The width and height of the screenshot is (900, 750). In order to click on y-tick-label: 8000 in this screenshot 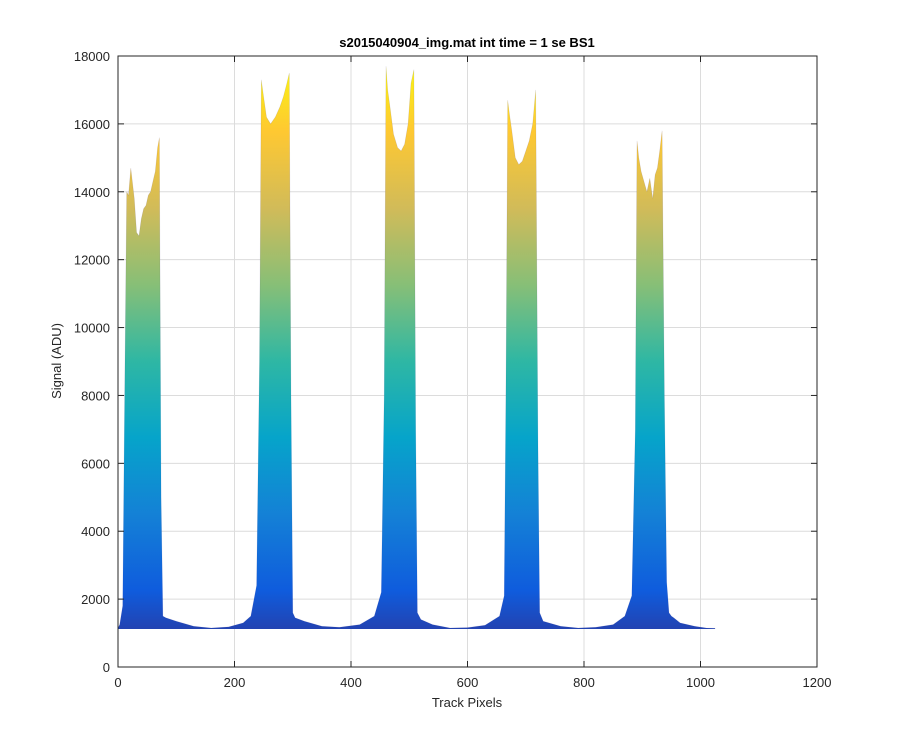, I will do `click(95, 395)`.